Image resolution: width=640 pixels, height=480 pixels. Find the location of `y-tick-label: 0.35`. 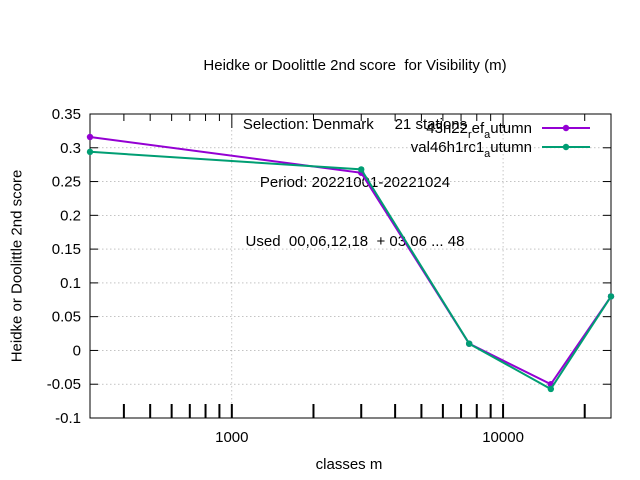

y-tick-label: 0.35 is located at coordinates (66, 114).